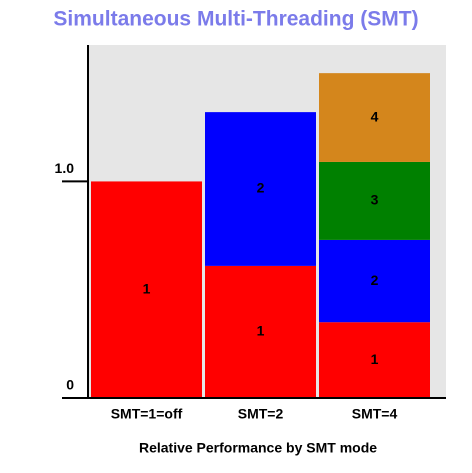 Image resolution: width=472 pixels, height=473 pixels. I want to click on segment-label: 3, so click(375, 200).